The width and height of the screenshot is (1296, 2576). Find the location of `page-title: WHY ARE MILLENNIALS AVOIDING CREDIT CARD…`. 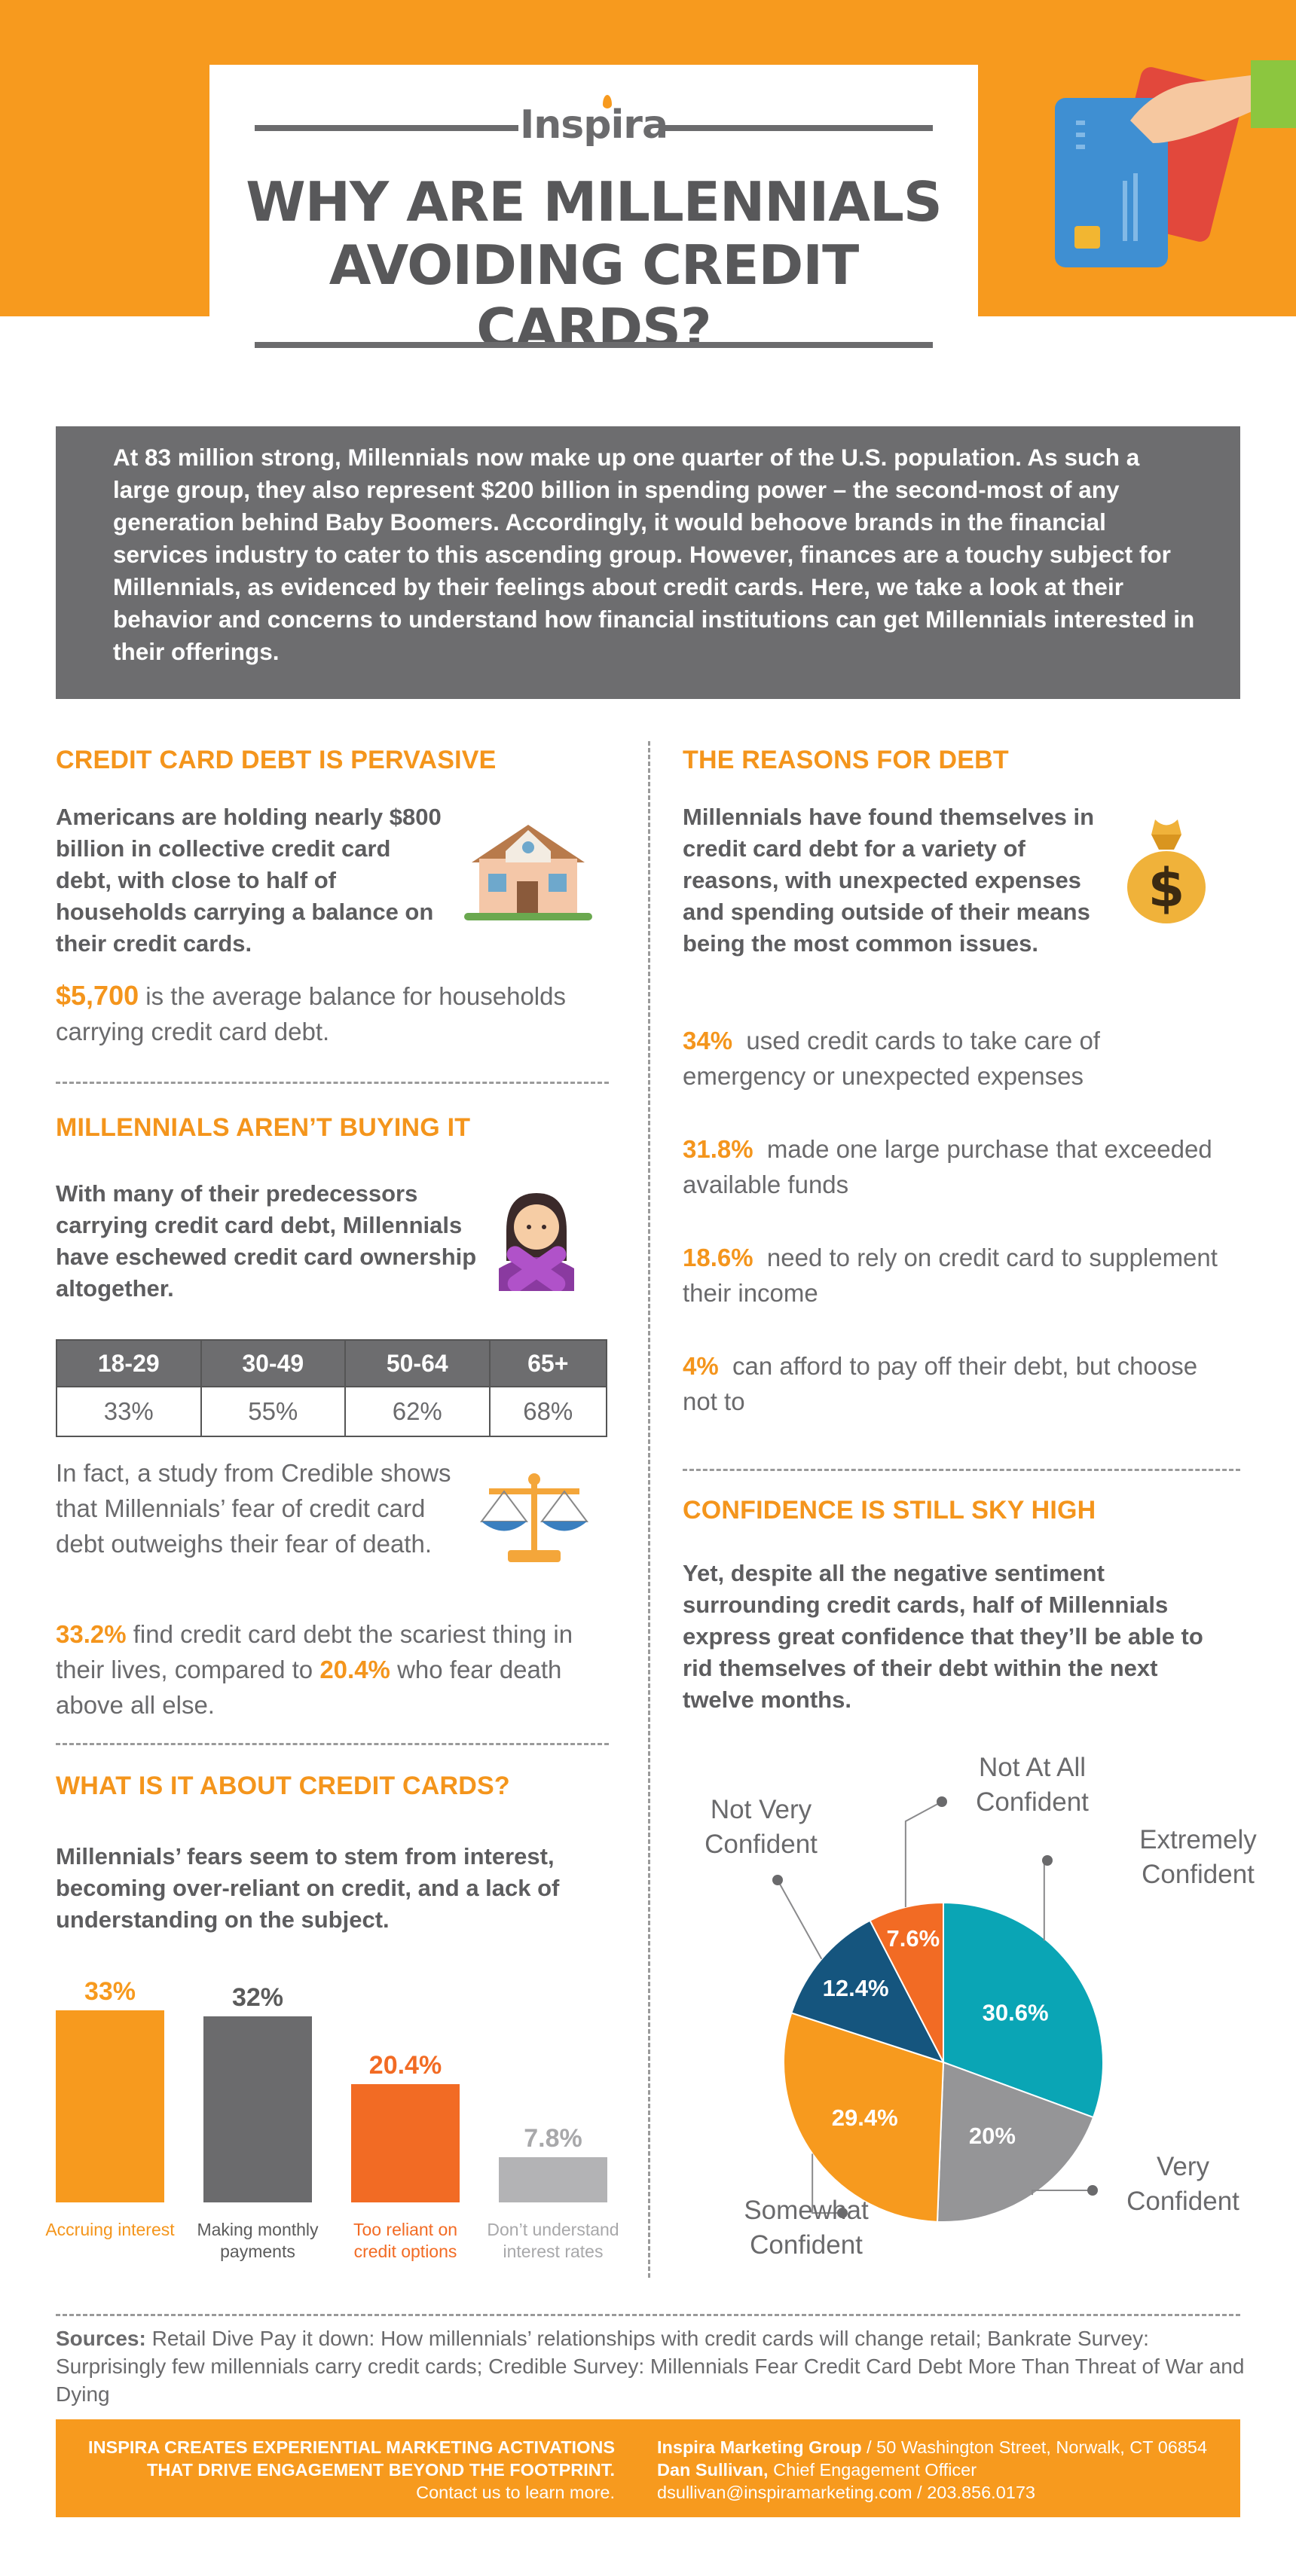

page-title: WHY ARE MILLENNIALS AVOIDING CREDIT CARD… is located at coordinates (594, 265).